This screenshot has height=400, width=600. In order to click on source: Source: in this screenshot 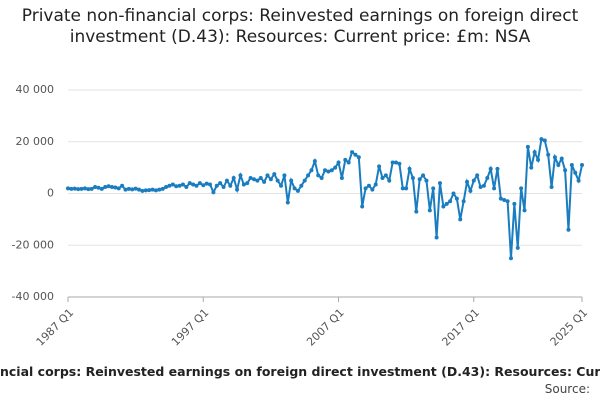, I will do `click(567, 389)`.